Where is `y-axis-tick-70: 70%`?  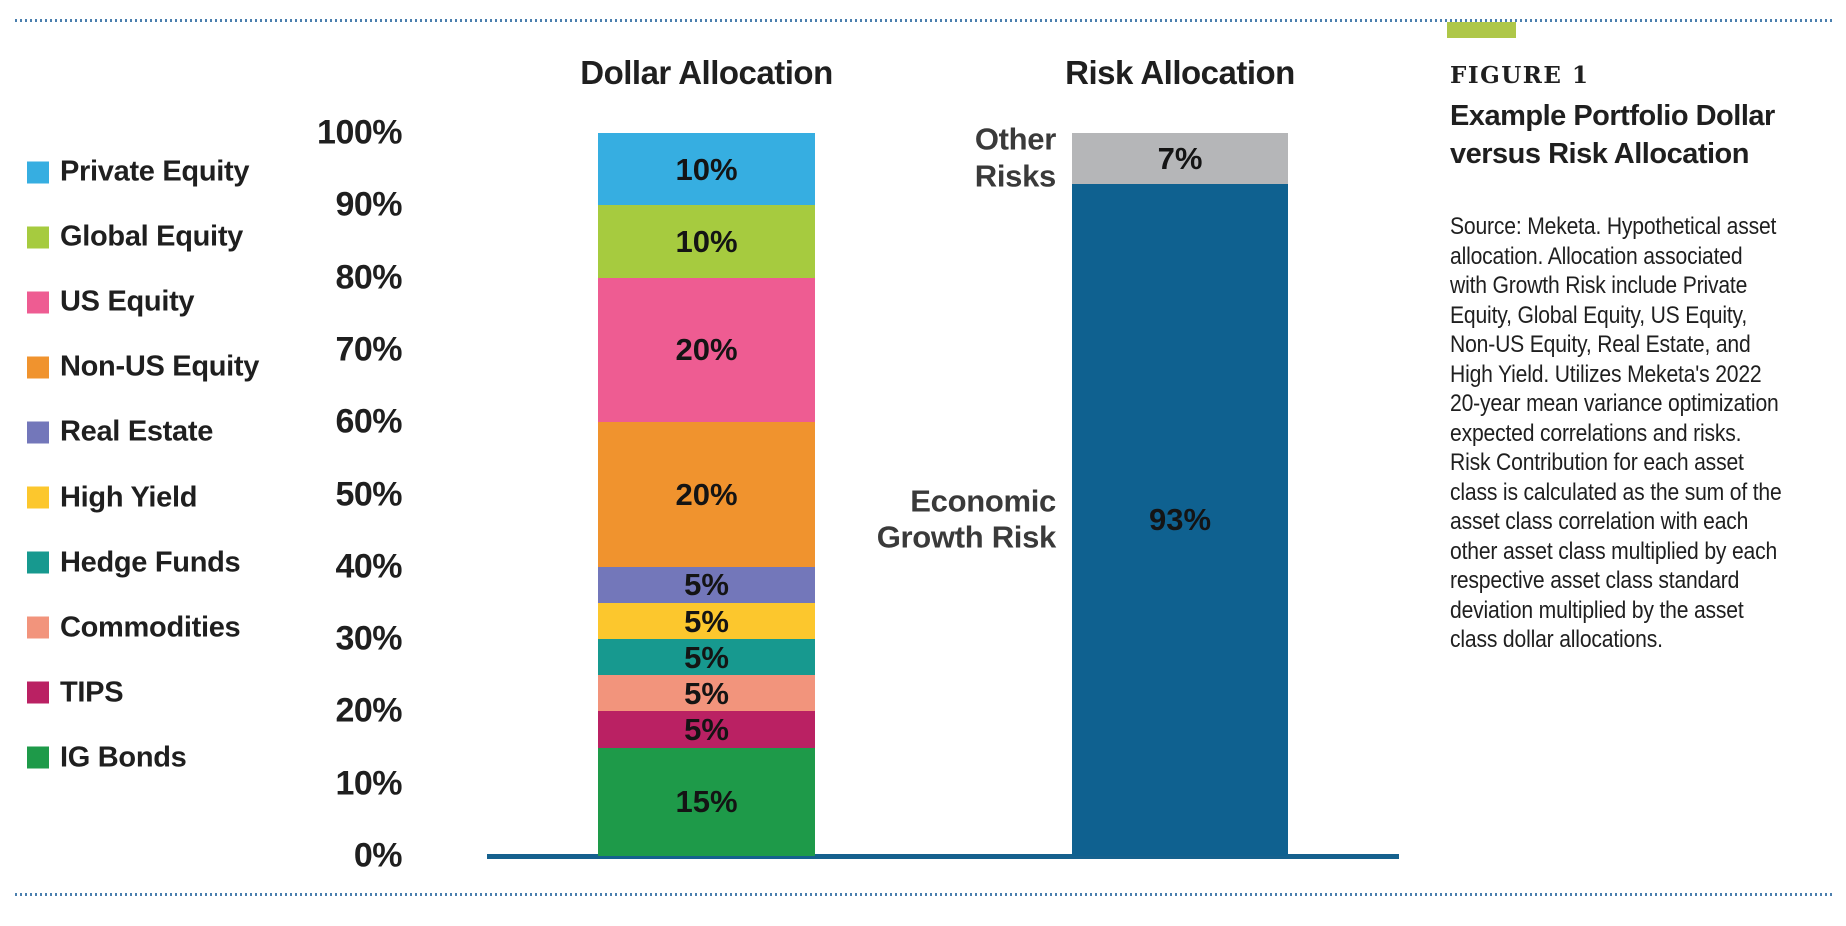
y-axis-tick-70: 70% is located at coordinates (368, 349).